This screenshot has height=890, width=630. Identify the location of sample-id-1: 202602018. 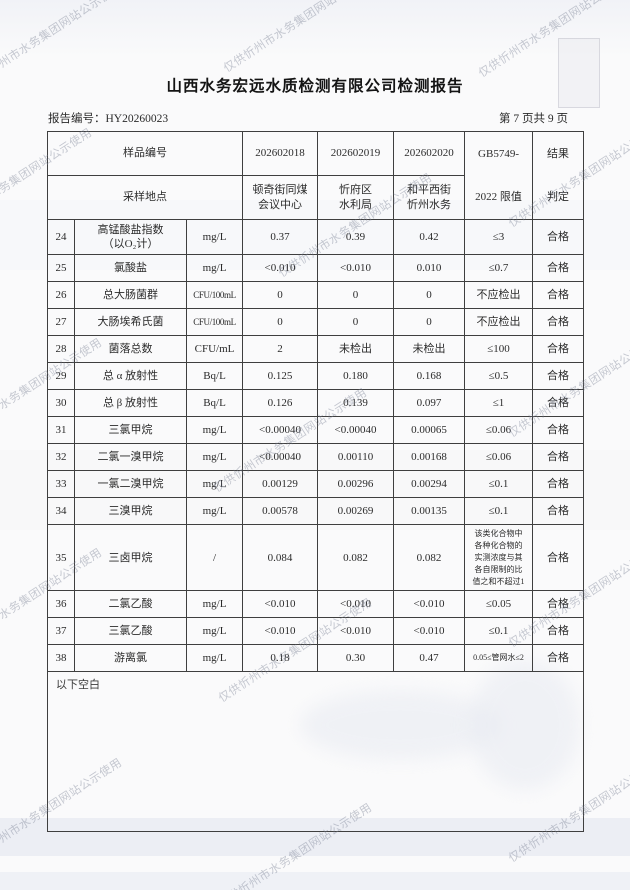
(280, 153).